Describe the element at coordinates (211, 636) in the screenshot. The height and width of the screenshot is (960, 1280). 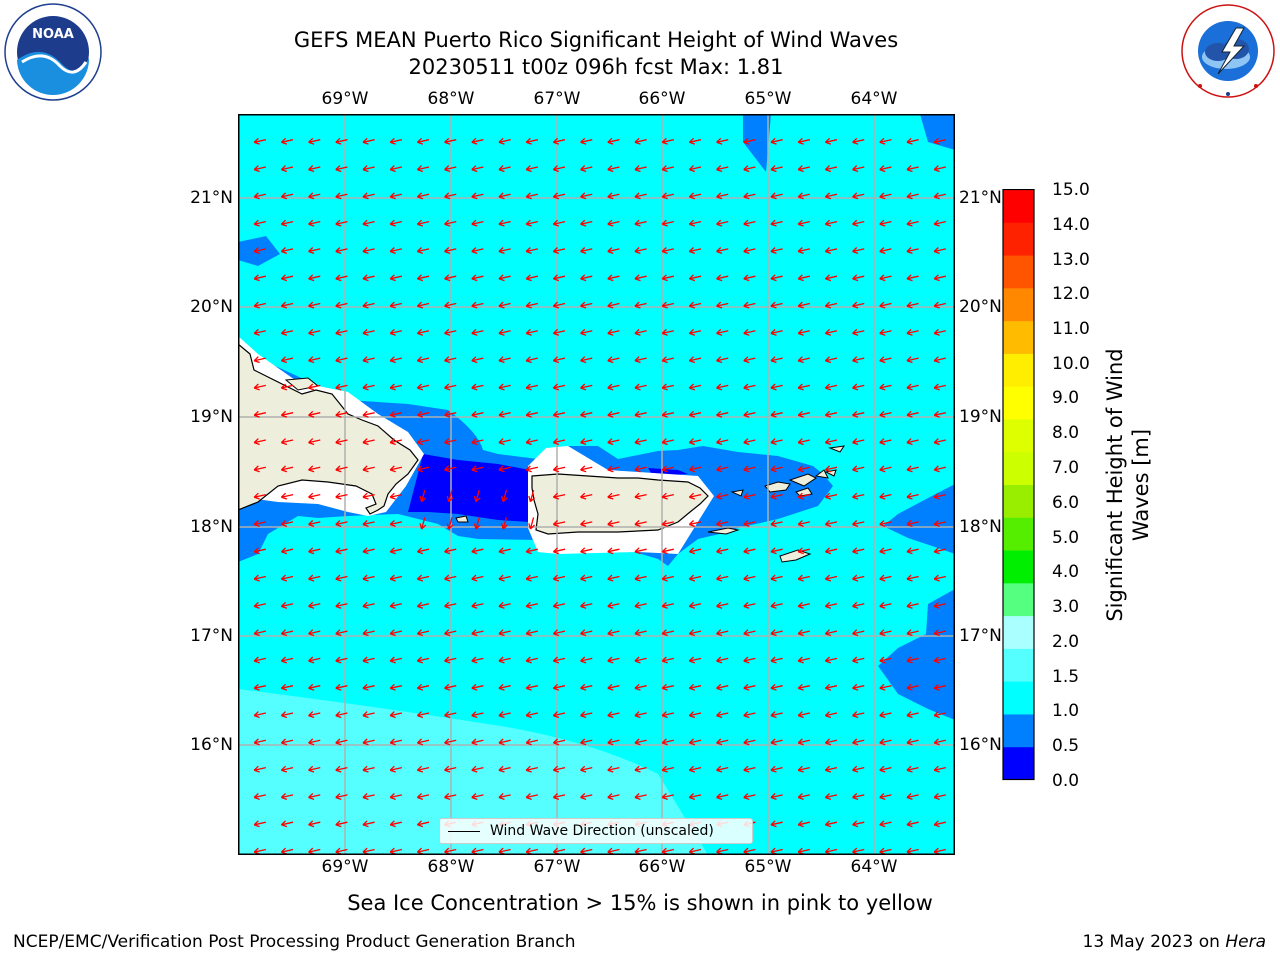
I see `lat-label-left-17N: 17°N` at that location.